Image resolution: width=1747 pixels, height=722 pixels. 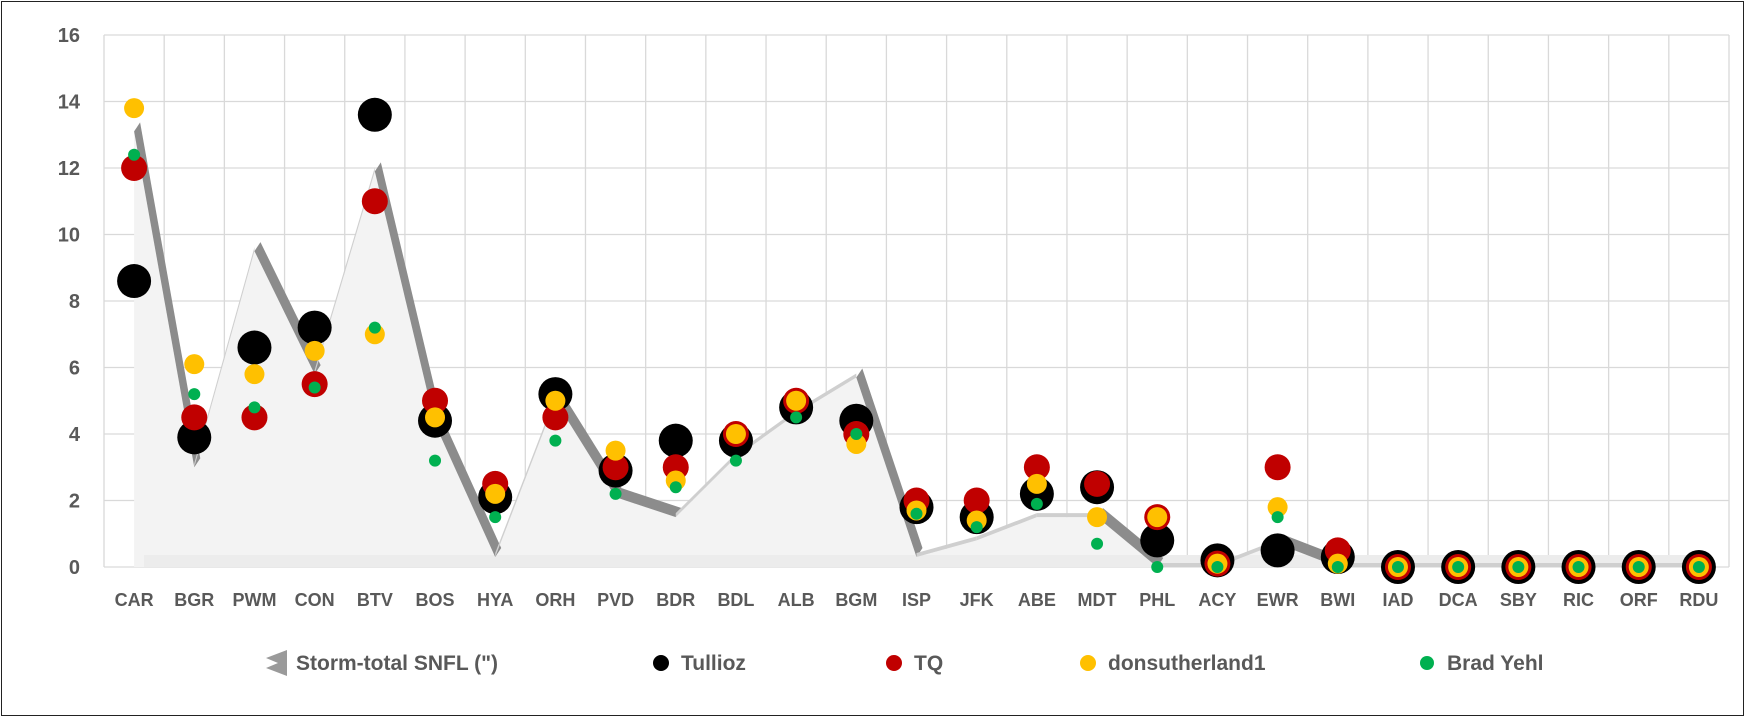 I want to click on y-tick-label: 8, so click(x=74, y=302).